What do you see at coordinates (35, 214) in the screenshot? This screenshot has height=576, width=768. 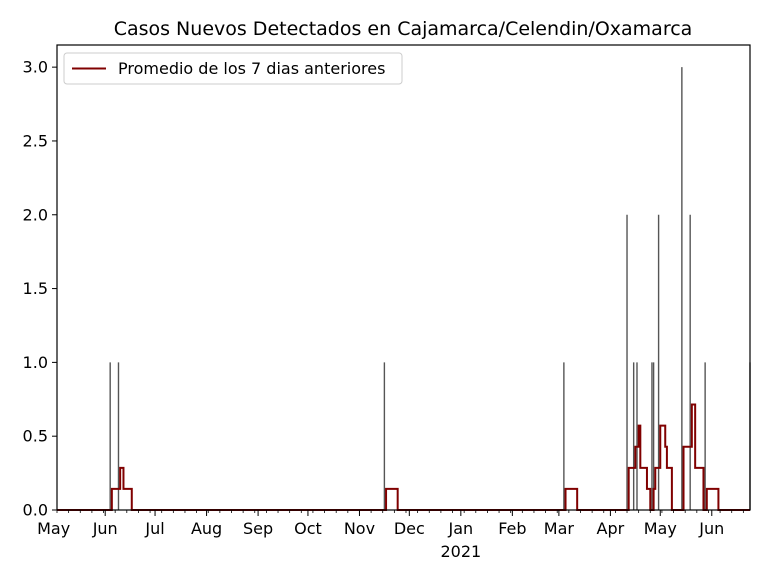 I see `y-tick-label: 2.0` at bounding box center [35, 214].